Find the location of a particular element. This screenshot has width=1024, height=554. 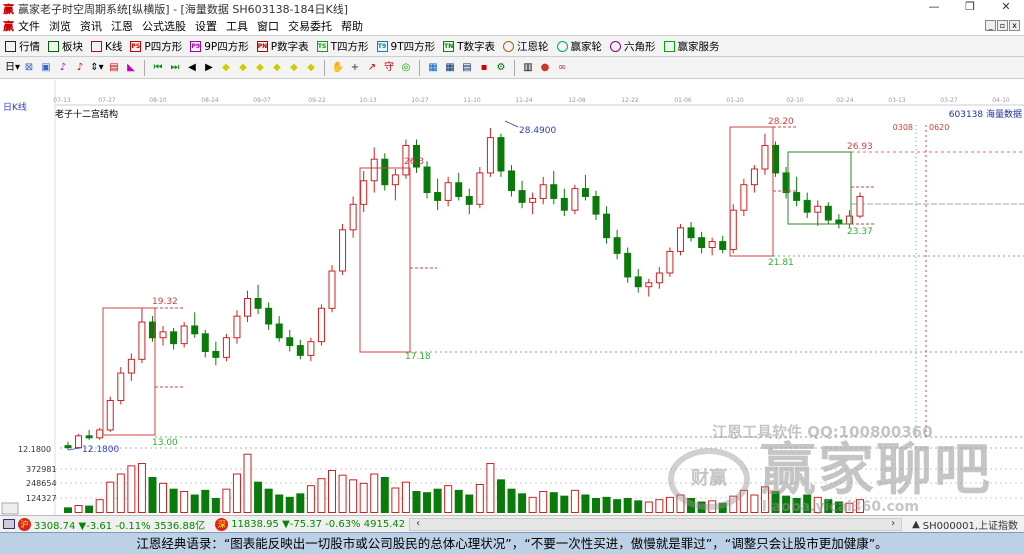

calculator-icon is located at coordinates (9, 524).